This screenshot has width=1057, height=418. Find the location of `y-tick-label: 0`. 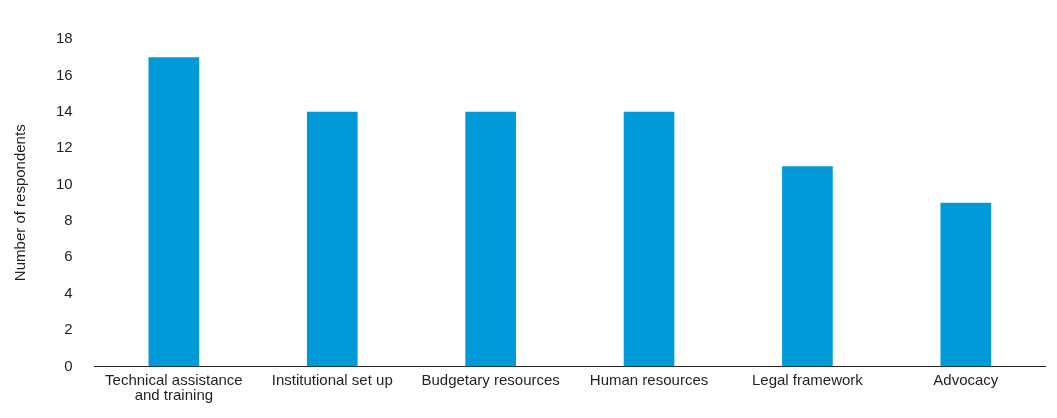

y-tick-label: 0 is located at coordinates (68, 365).